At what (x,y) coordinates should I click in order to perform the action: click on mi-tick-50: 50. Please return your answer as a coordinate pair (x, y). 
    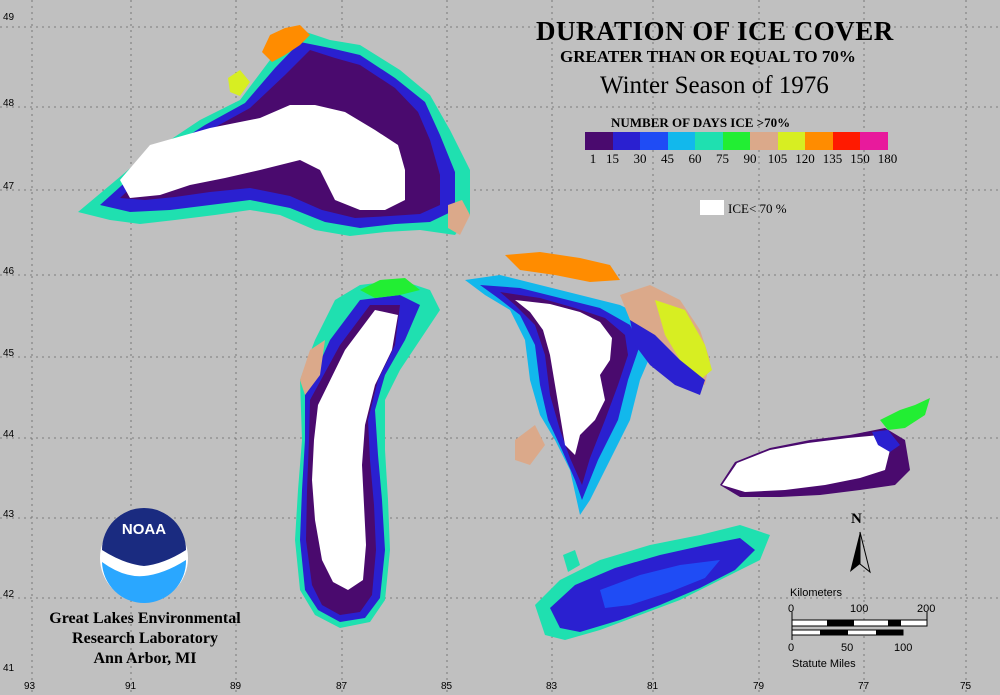
    Looking at the image, I should click on (847, 648).